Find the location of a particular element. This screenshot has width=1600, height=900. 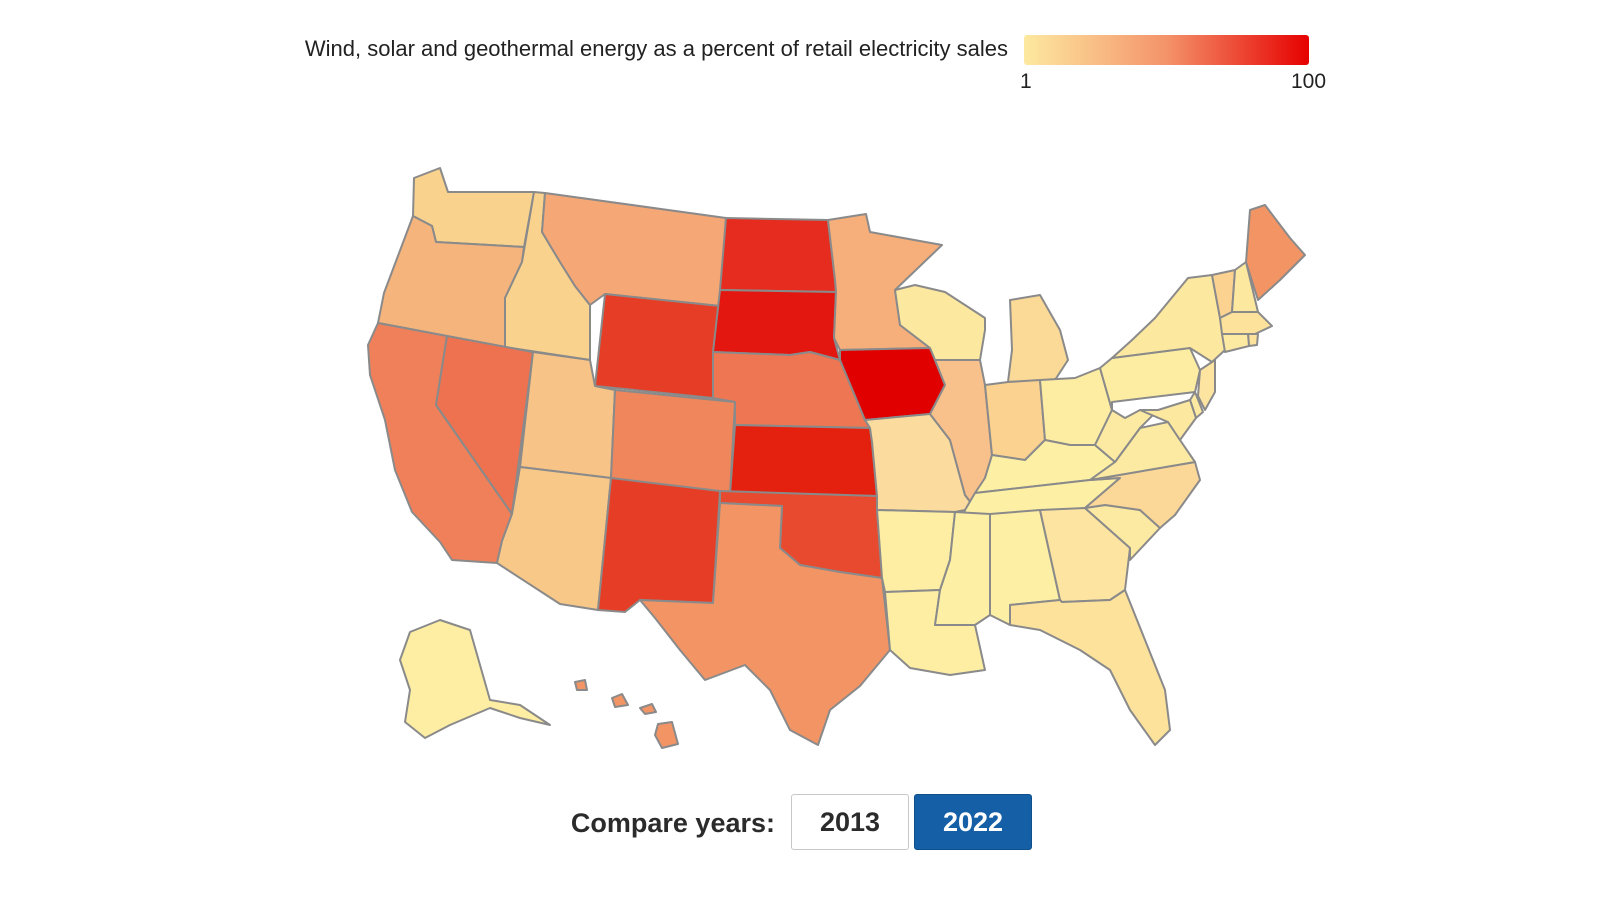

state-fl is located at coordinates (1090, 667).